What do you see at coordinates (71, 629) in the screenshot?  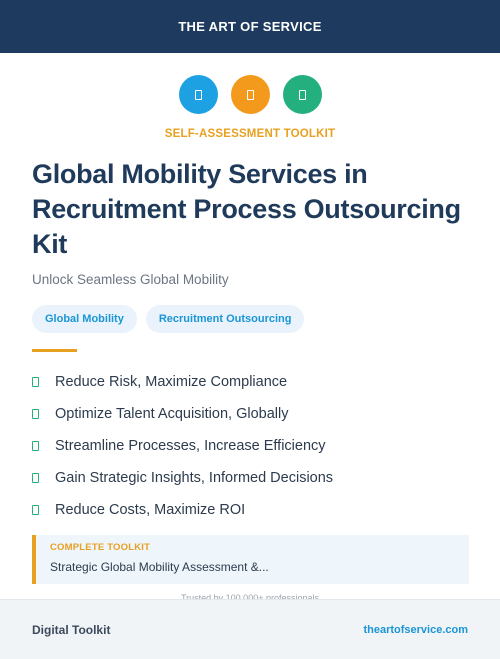 I see `footer-label: Digital Toolkit` at bounding box center [71, 629].